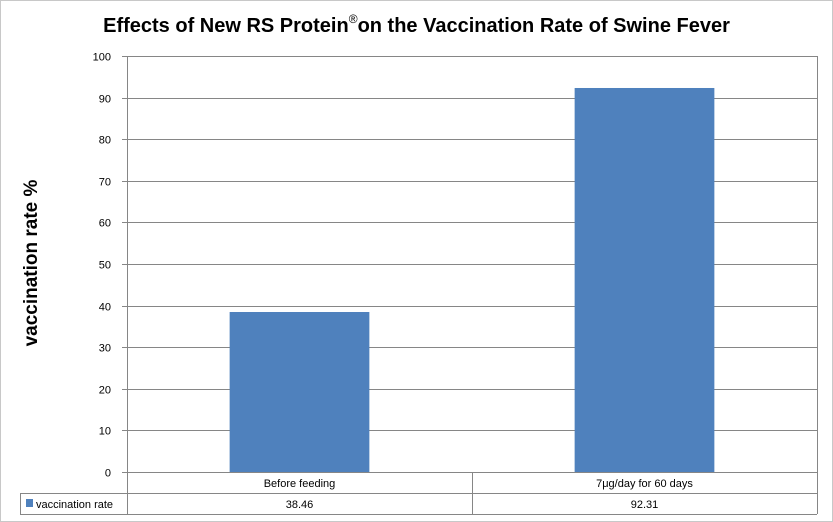 The width and height of the screenshot is (833, 522). What do you see at coordinates (105, 141) in the screenshot?
I see `y-tick-label: 80` at bounding box center [105, 141].